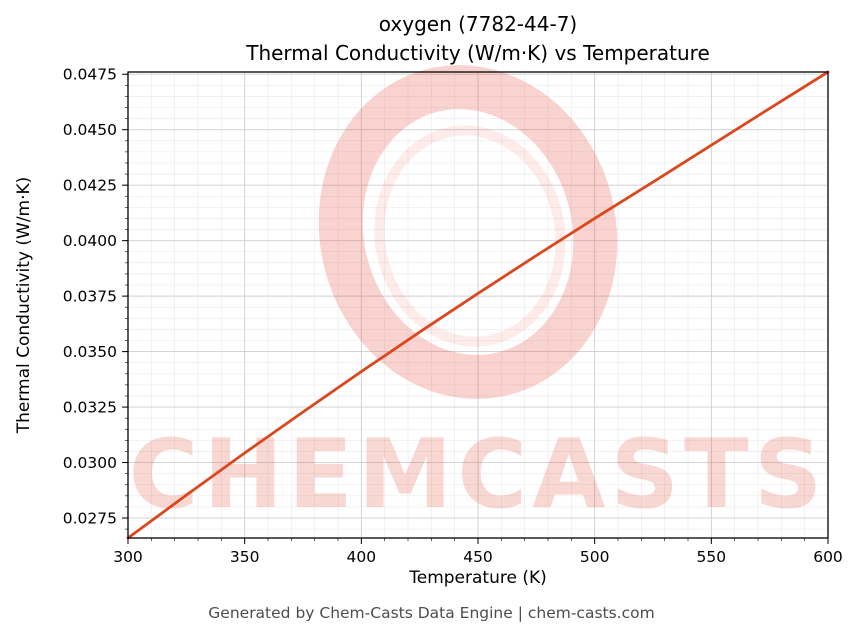 The image size is (863, 644). I want to click on y-tick-label: 0.0300, so click(90, 463).